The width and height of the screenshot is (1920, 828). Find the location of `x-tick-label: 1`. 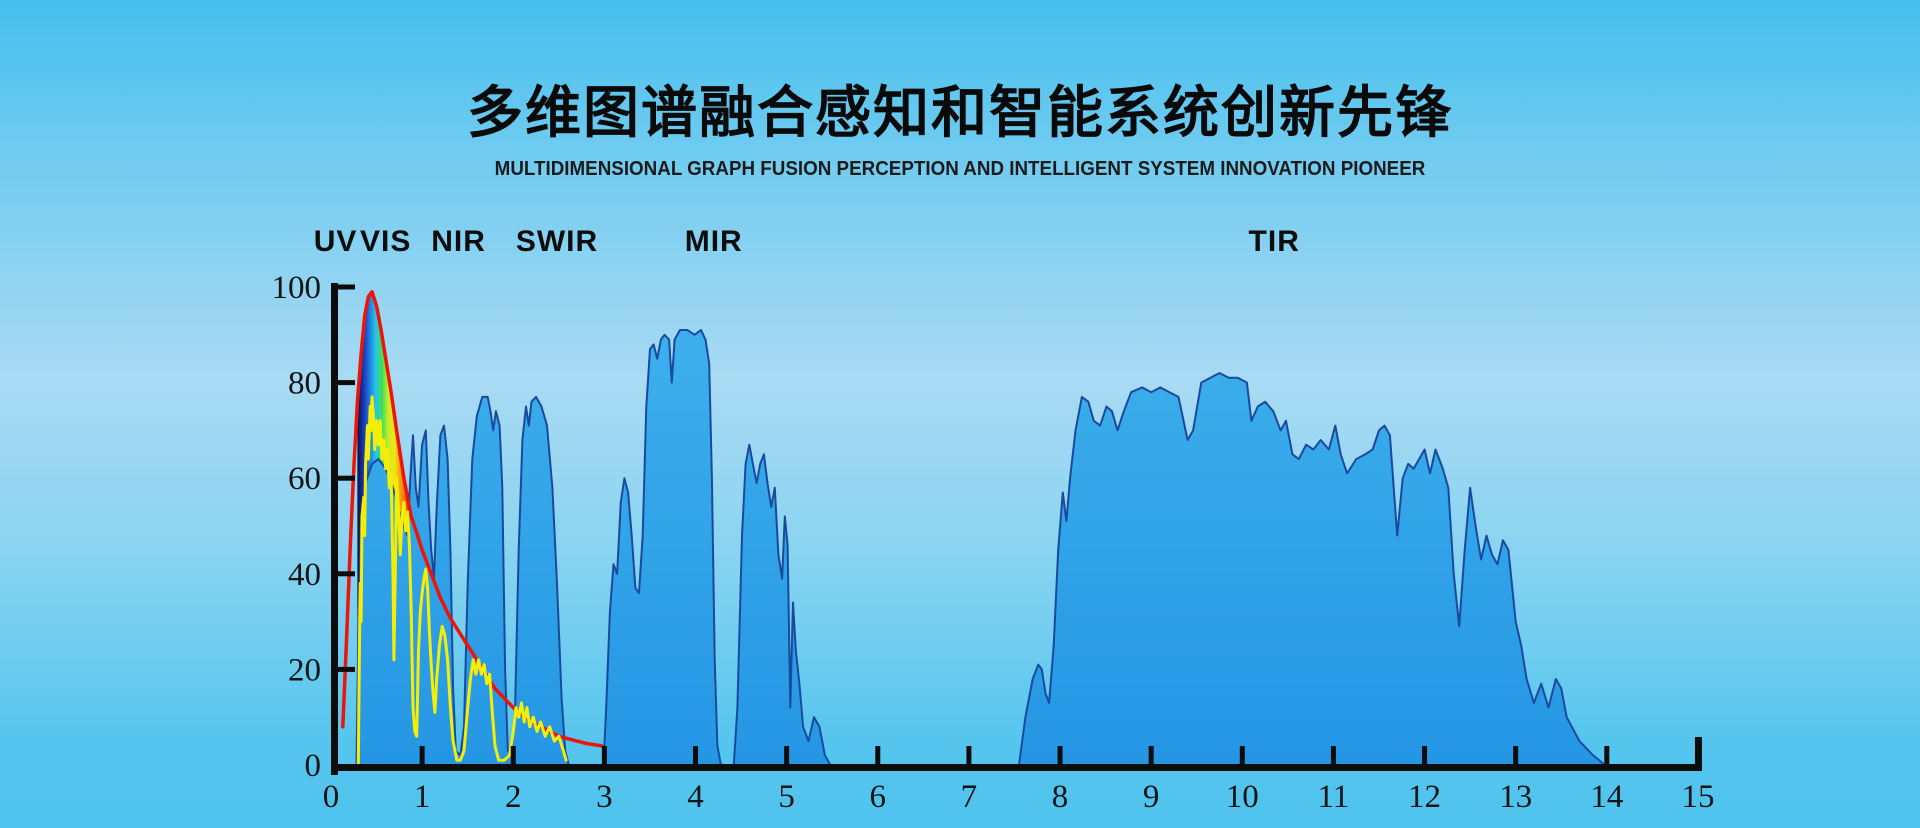

x-tick-label: 1 is located at coordinates (422, 797).